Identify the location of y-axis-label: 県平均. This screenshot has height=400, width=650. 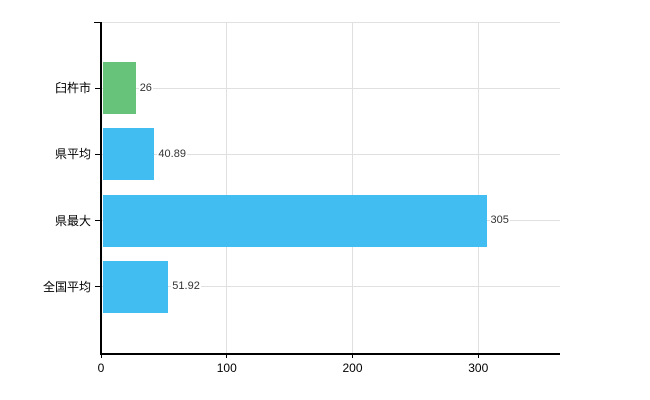
(72, 154).